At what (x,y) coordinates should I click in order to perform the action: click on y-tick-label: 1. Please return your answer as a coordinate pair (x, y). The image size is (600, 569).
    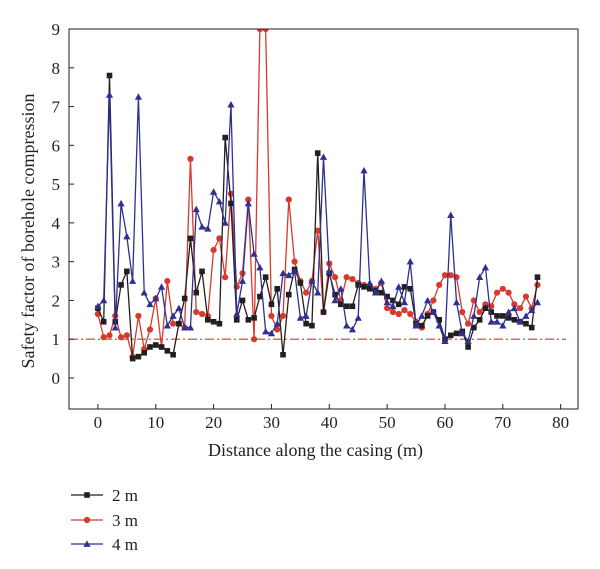
    Looking at the image, I should click on (56, 339).